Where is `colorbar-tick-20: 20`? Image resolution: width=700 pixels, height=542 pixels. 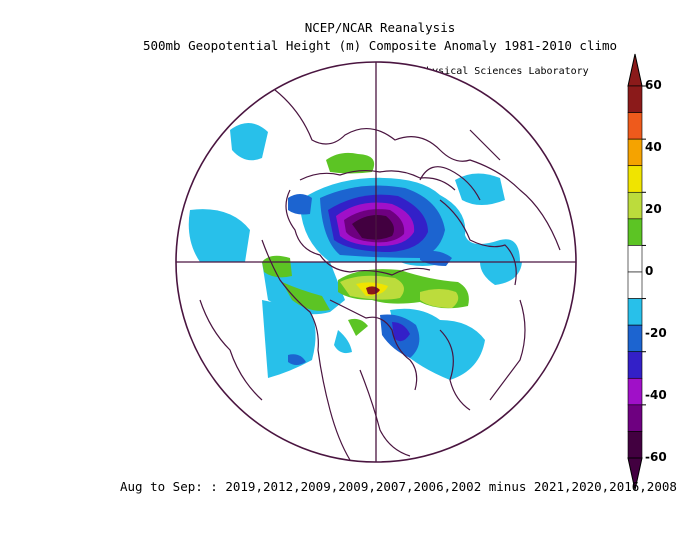 colorbar-tick-20: 20 is located at coordinates (653, 209).